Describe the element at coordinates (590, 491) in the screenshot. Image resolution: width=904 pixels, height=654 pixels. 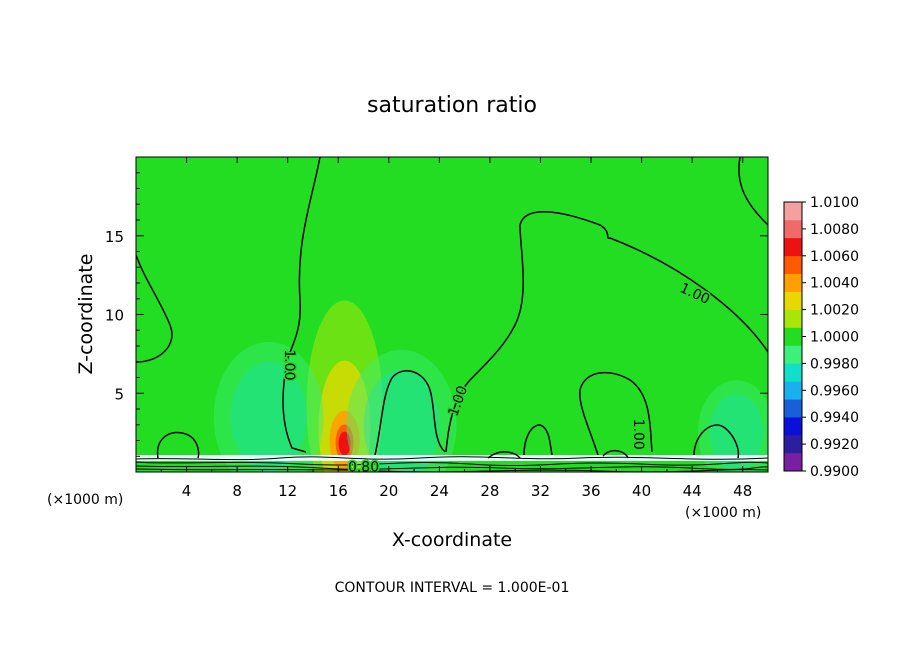
I see `x-tick-label: 36` at that location.